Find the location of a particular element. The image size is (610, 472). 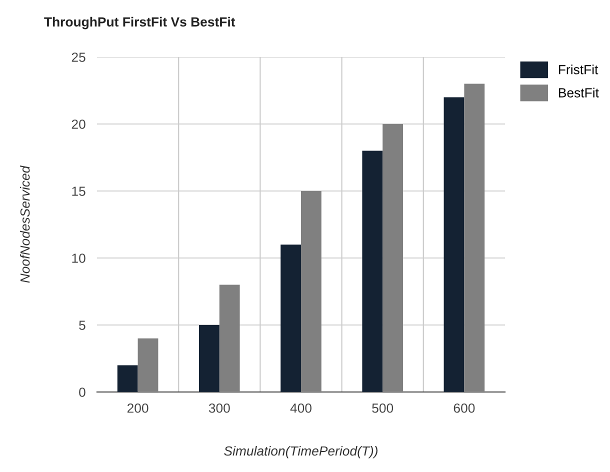

y-tick-label: 10 is located at coordinates (79, 258).